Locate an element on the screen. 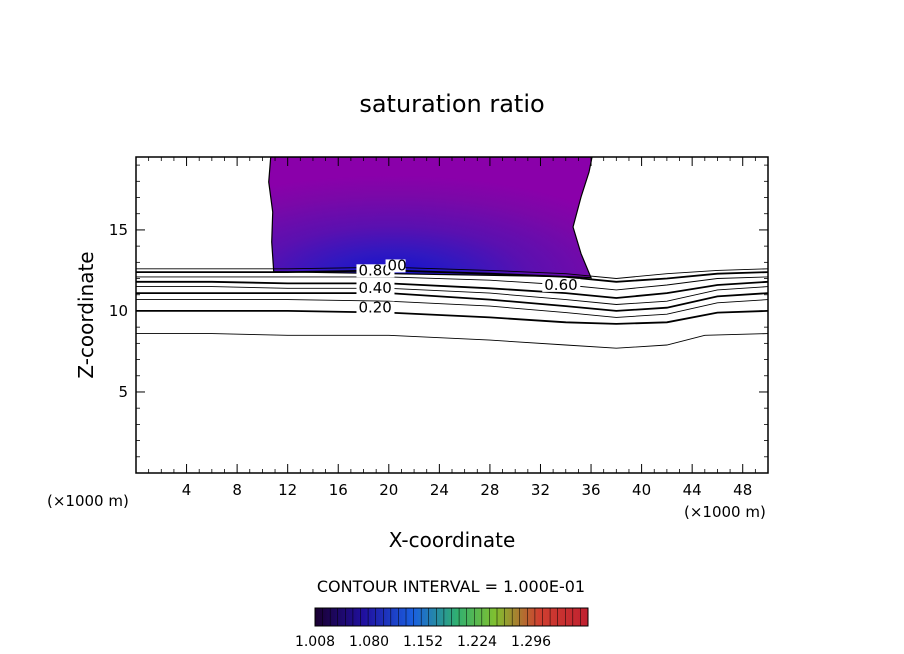  colorbar-ticks: 1.008 1.080 1.152 1.224 1.296 is located at coordinates (442, 629).